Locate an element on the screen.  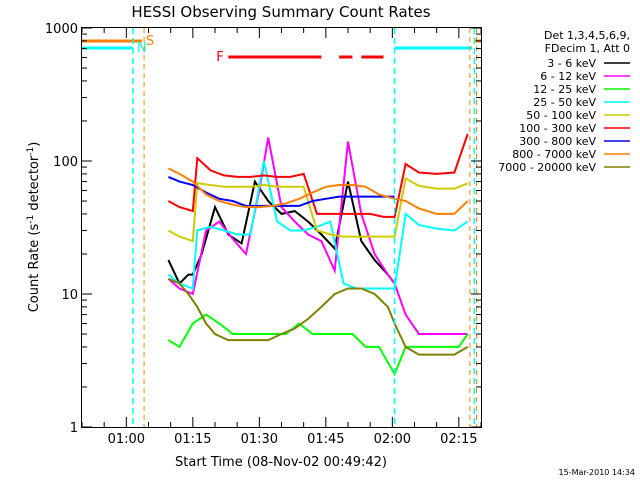
x-tick-label: 01:15 is located at coordinates (192, 439).